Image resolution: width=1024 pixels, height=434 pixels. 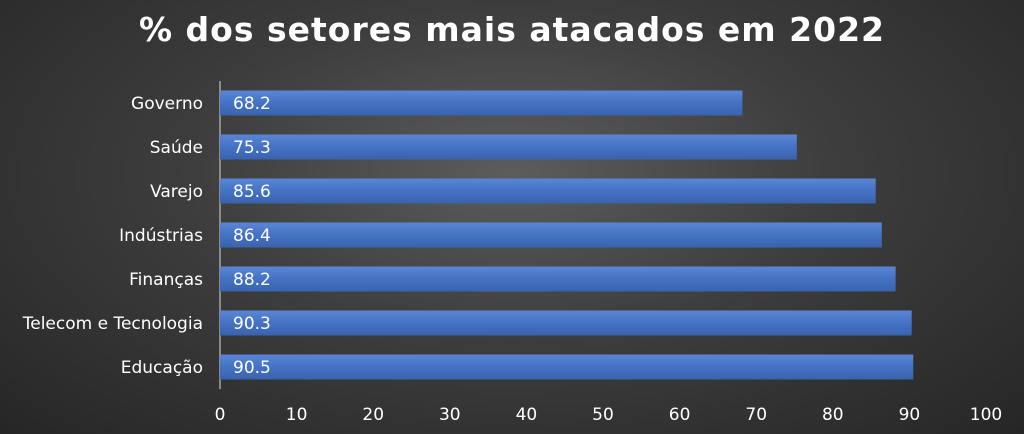 What do you see at coordinates (910, 415) in the screenshot?
I see `x-tick-label: 90` at bounding box center [910, 415].